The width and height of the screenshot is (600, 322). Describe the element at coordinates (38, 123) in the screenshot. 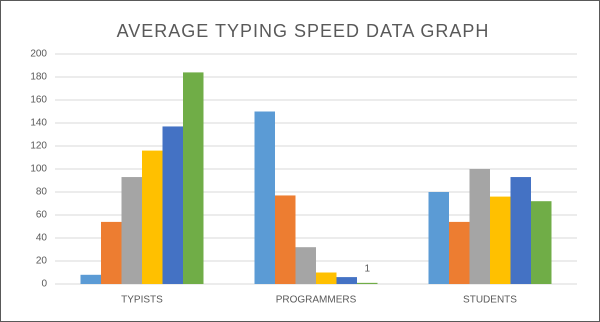

I see `y-tick-label: 140` at that location.